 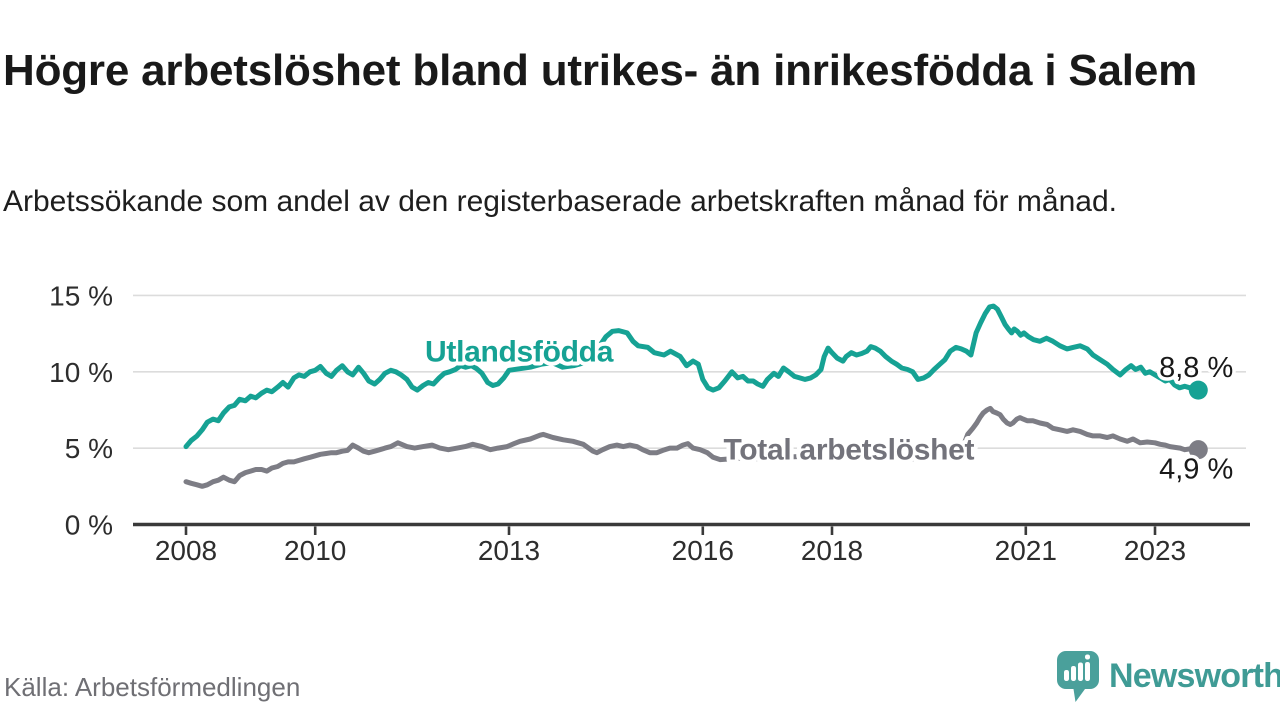 I want to click on y-axis-label-10: 10 %, so click(x=81, y=372).